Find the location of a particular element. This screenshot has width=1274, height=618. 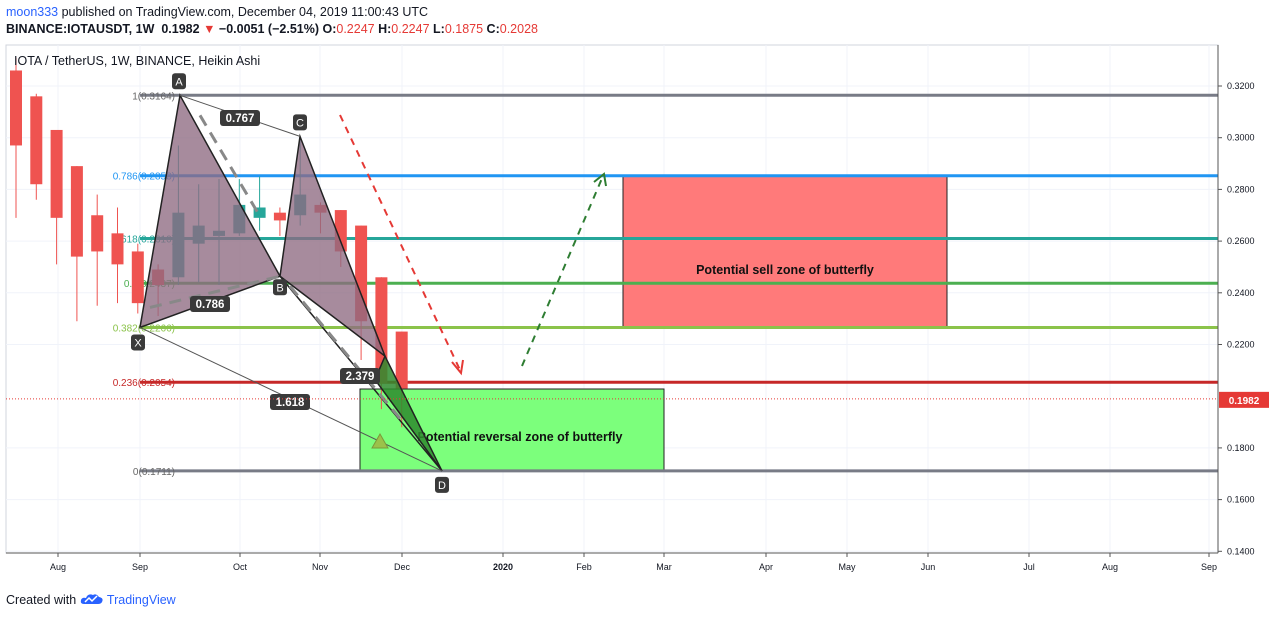

ratio-label: 0.767 is located at coordinates (240, 118).